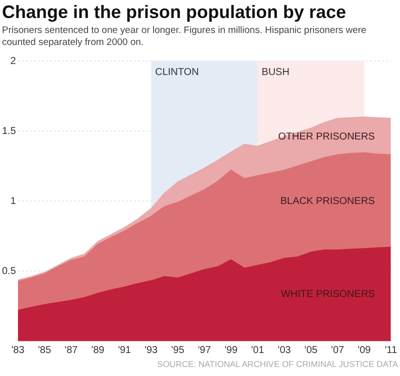  What do you see at coordinates (231, 350) in the screenshot?
I see `x-tick-label: '99` at bounding box center [231, 350].